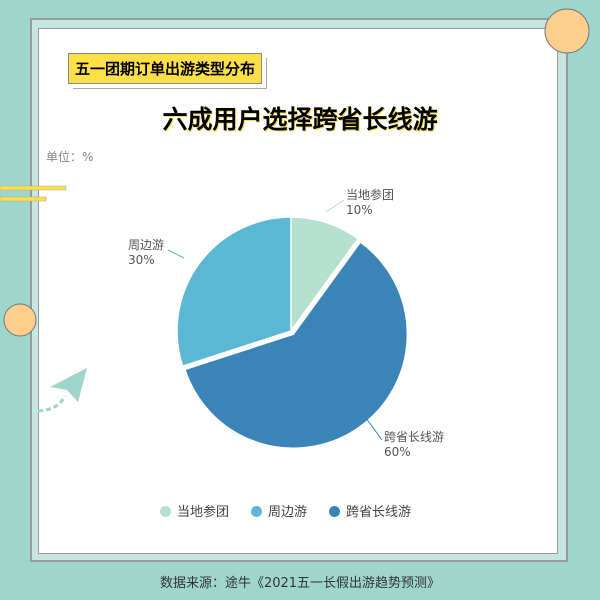  I want to click on label-local: 当地参团 10%, so click(370, 202).